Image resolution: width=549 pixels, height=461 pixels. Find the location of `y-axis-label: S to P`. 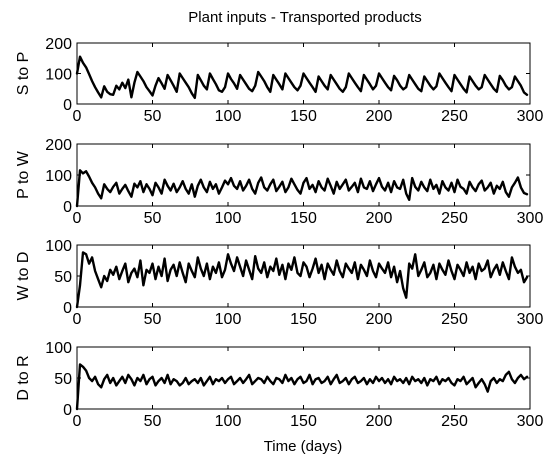

y-axis-label: S to P is located at coordinates (23, 74).